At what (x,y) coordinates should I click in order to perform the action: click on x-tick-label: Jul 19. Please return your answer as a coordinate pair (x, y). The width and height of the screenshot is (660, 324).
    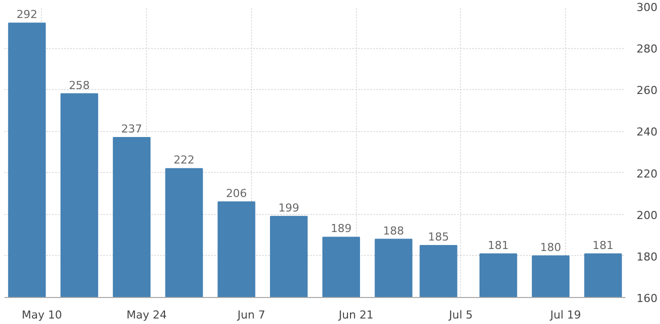
    Looking at the image, I should click on (565, 315).